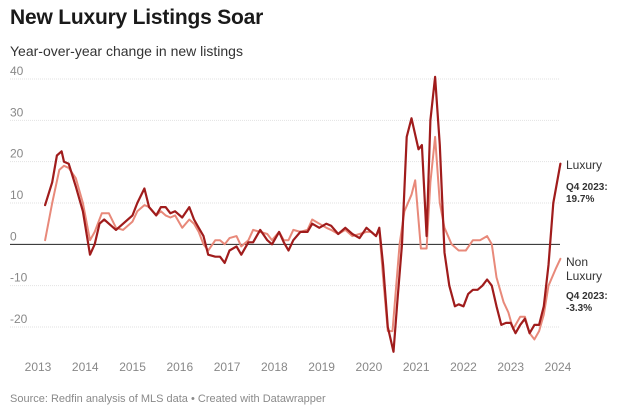  Describe the element at coordinates (137, 17) in the screenshot. I see `chart-title: New Luxury Listings Soar` at that location.